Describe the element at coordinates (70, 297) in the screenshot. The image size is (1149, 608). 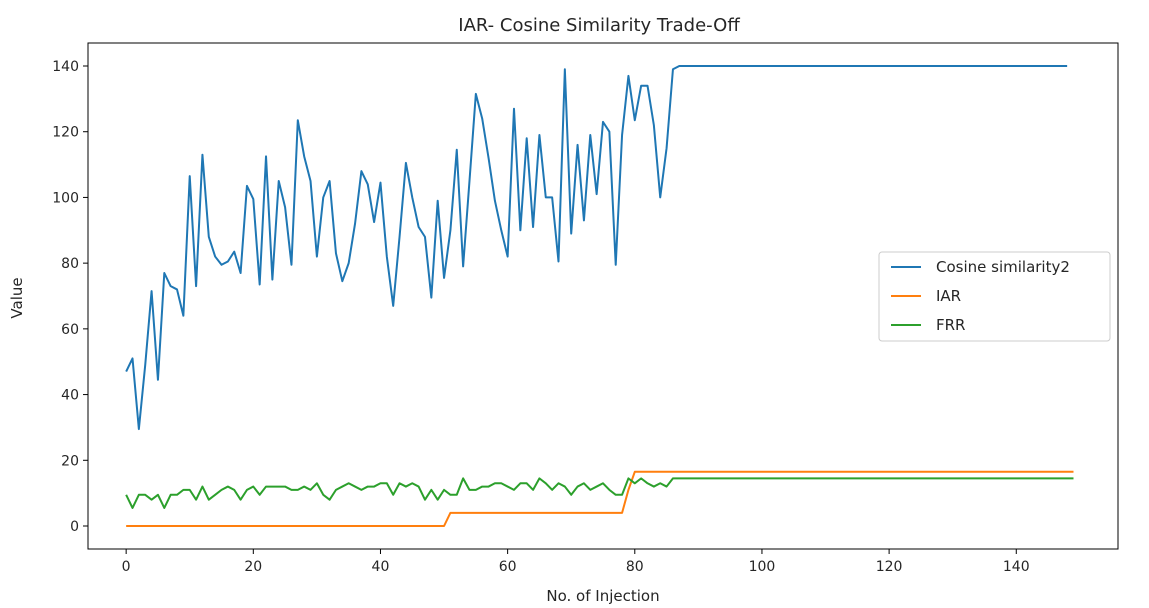
I see `y-axis-ticks: 0 20 40 60 80 100 120 140` at that location.